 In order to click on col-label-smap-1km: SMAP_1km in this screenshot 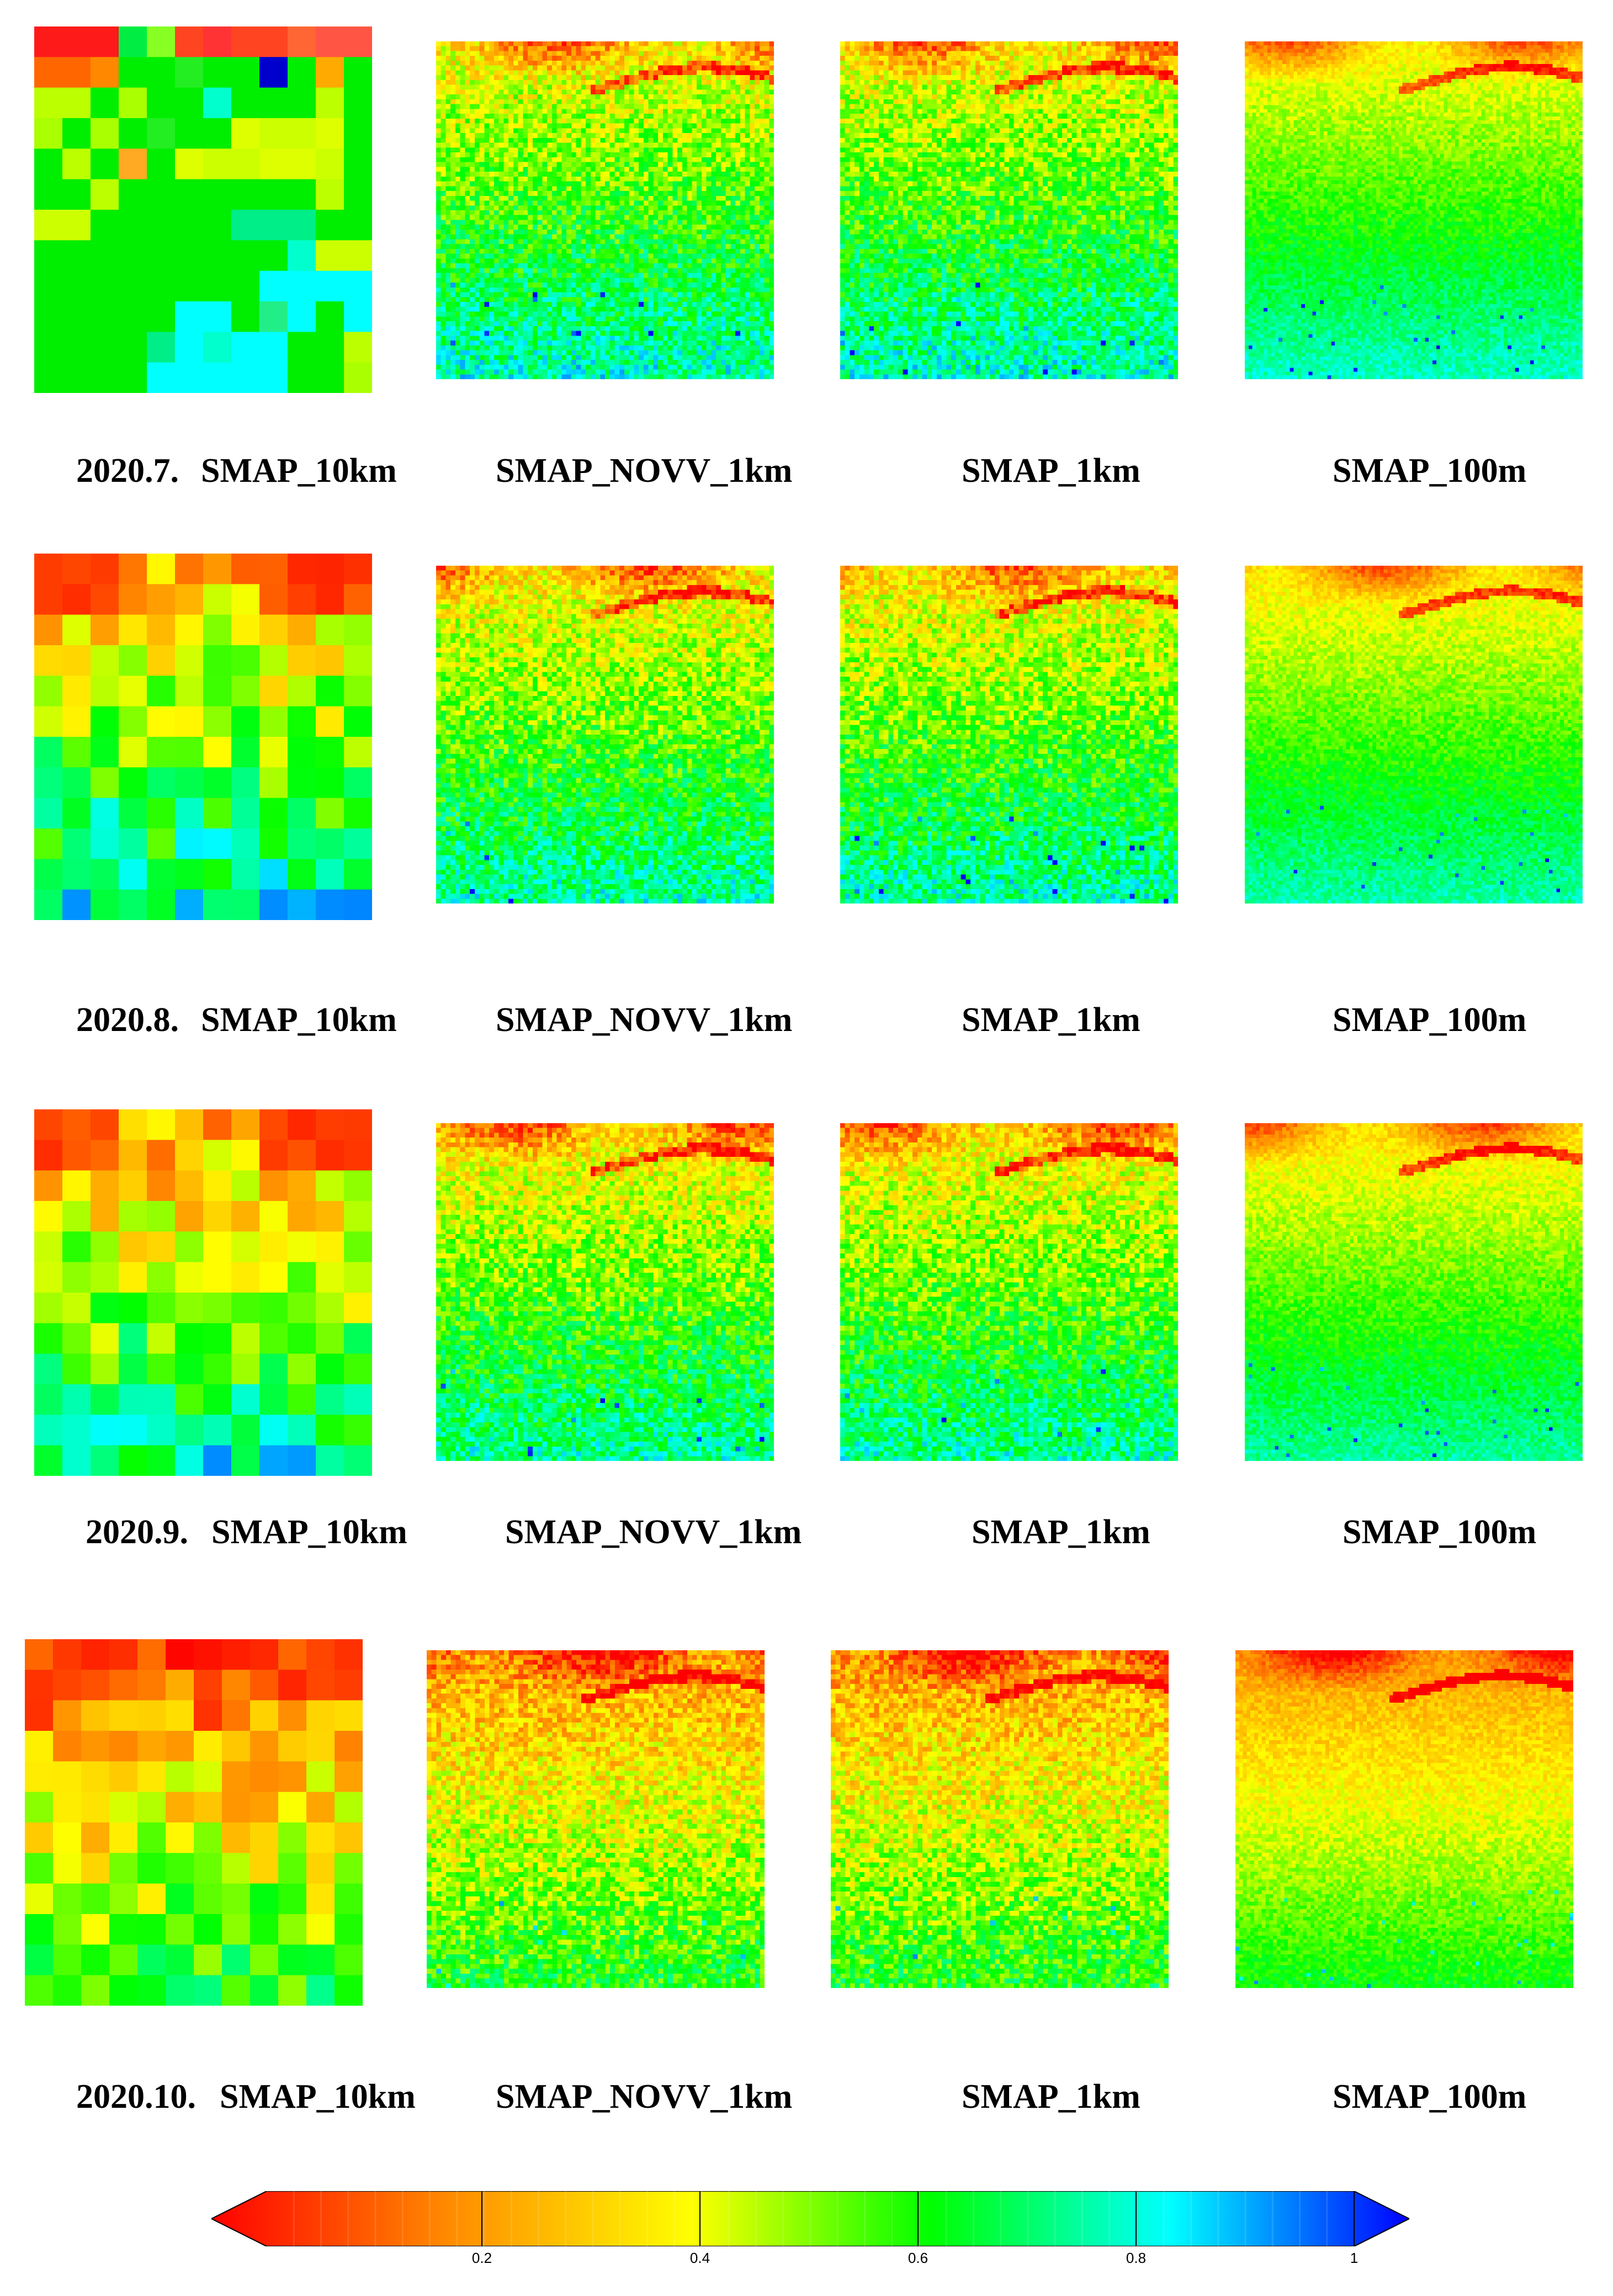, I will do `click(1061, 1532)`.